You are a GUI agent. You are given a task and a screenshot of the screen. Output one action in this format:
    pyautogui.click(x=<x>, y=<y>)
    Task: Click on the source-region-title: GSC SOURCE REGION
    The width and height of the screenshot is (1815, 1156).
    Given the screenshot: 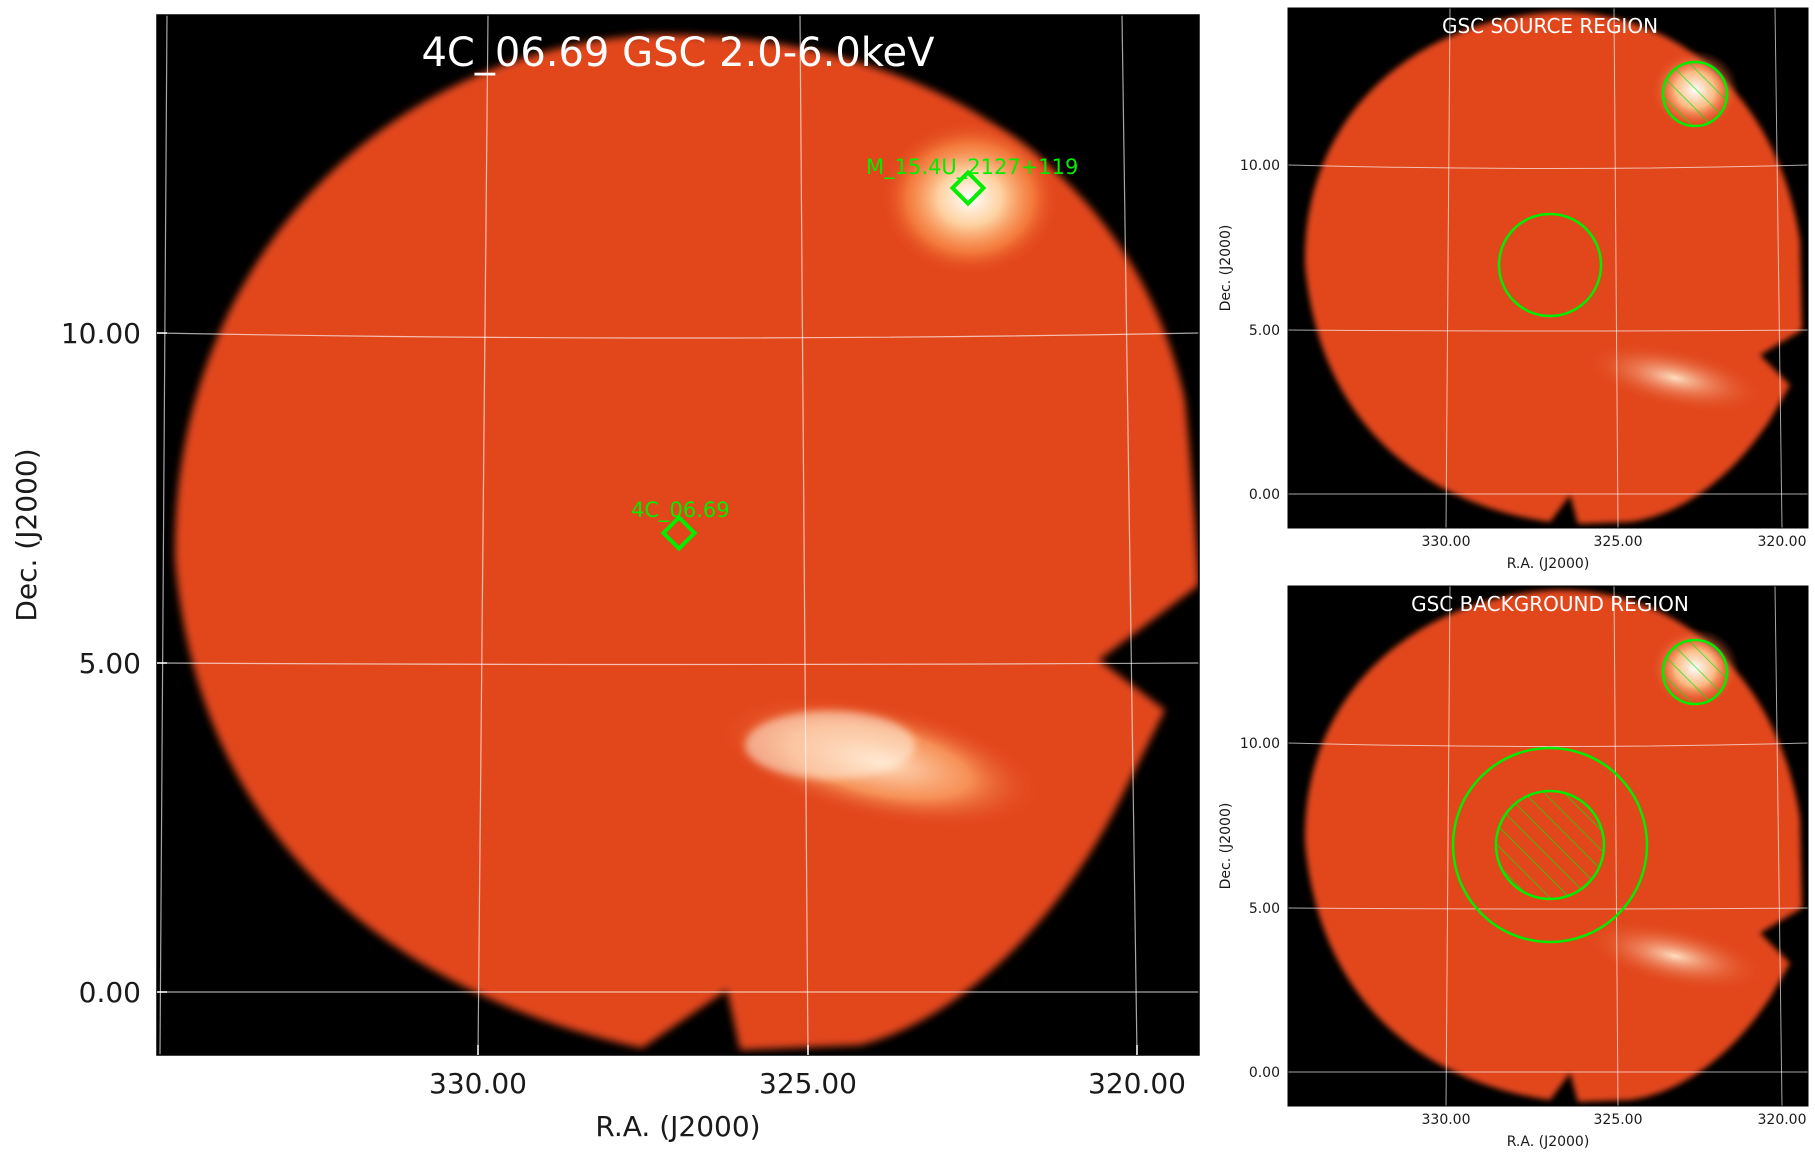 What is the action you would take?
    pyautogui.click(x=1550, y=26)
    